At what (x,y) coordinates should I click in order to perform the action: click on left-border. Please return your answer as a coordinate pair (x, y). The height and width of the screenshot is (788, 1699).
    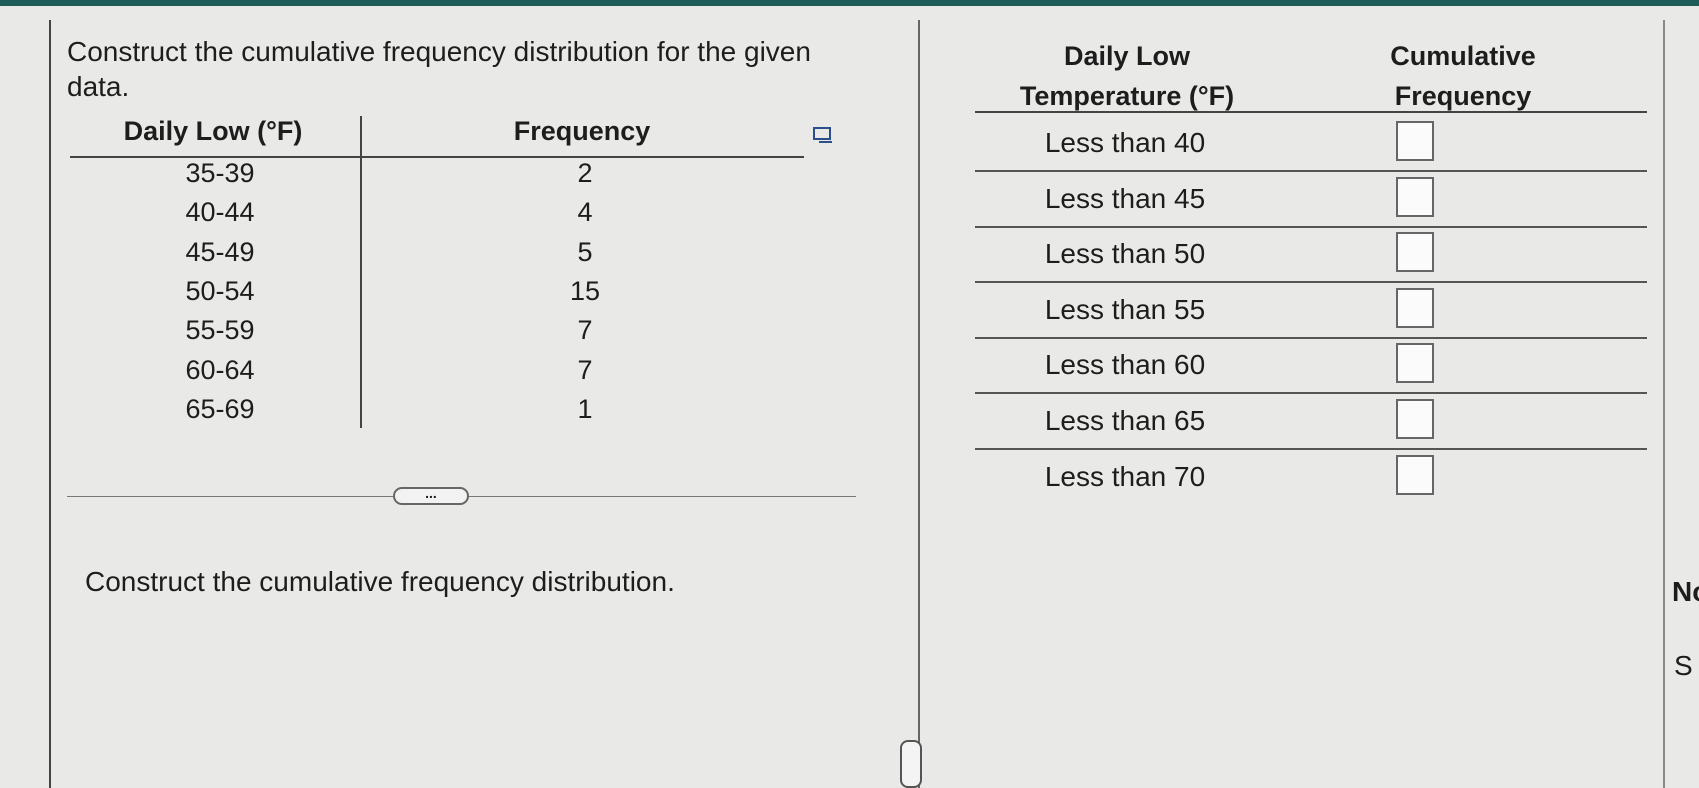
    Looking at the image, I should click on (50, 404).